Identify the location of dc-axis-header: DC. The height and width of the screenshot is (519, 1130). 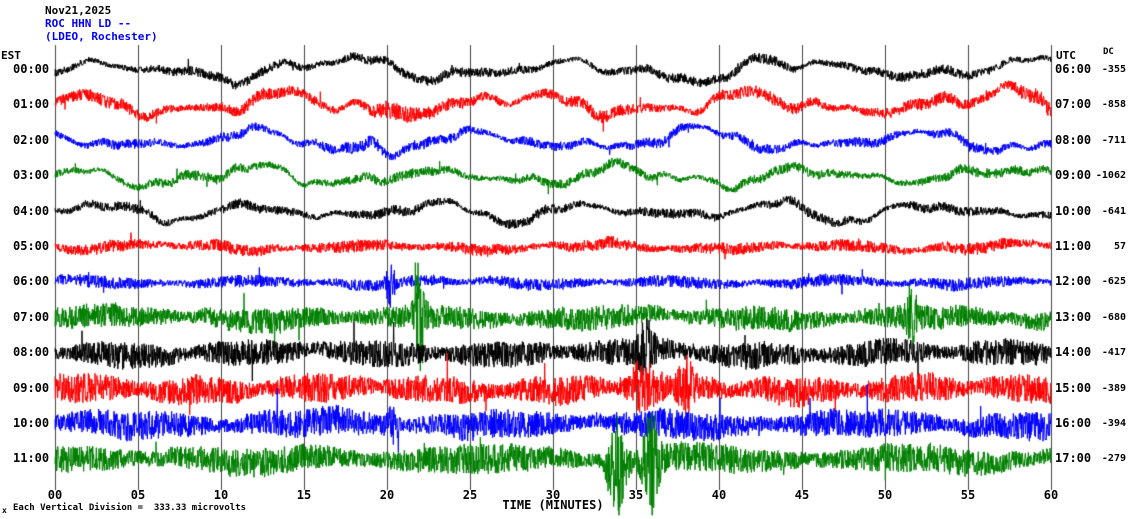
(1108, 52).